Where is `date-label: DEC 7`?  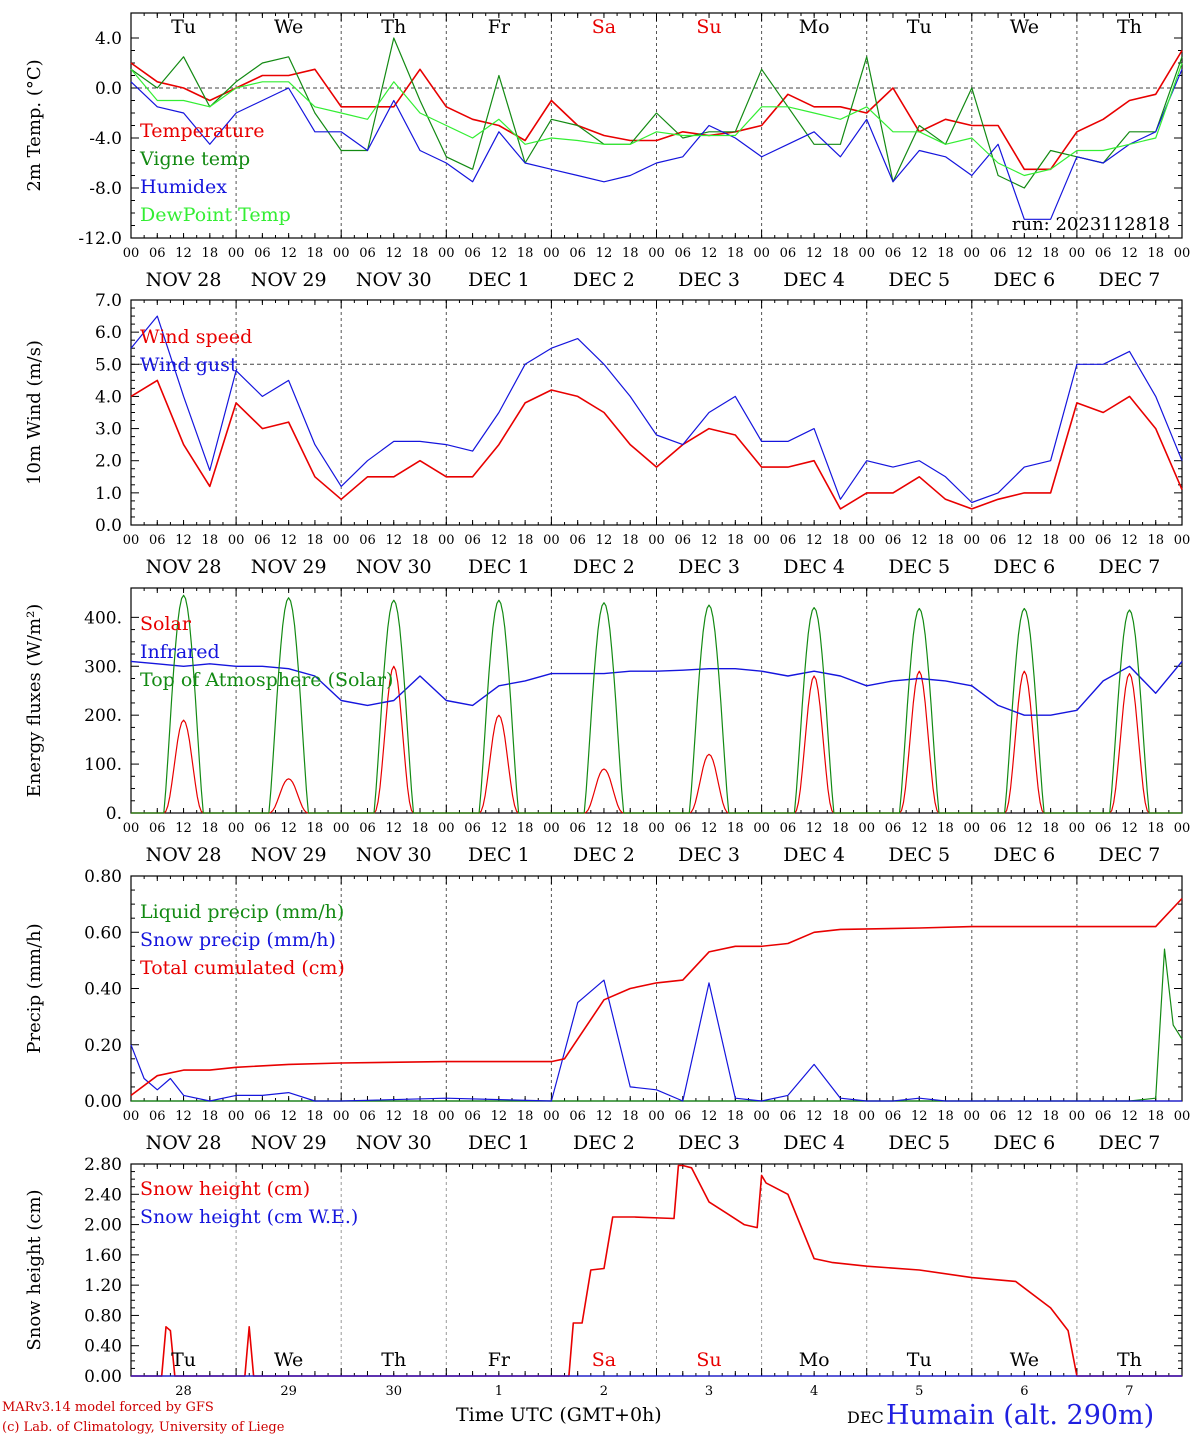 date-label: DEC 7 is located at coordinates (1130, 280).